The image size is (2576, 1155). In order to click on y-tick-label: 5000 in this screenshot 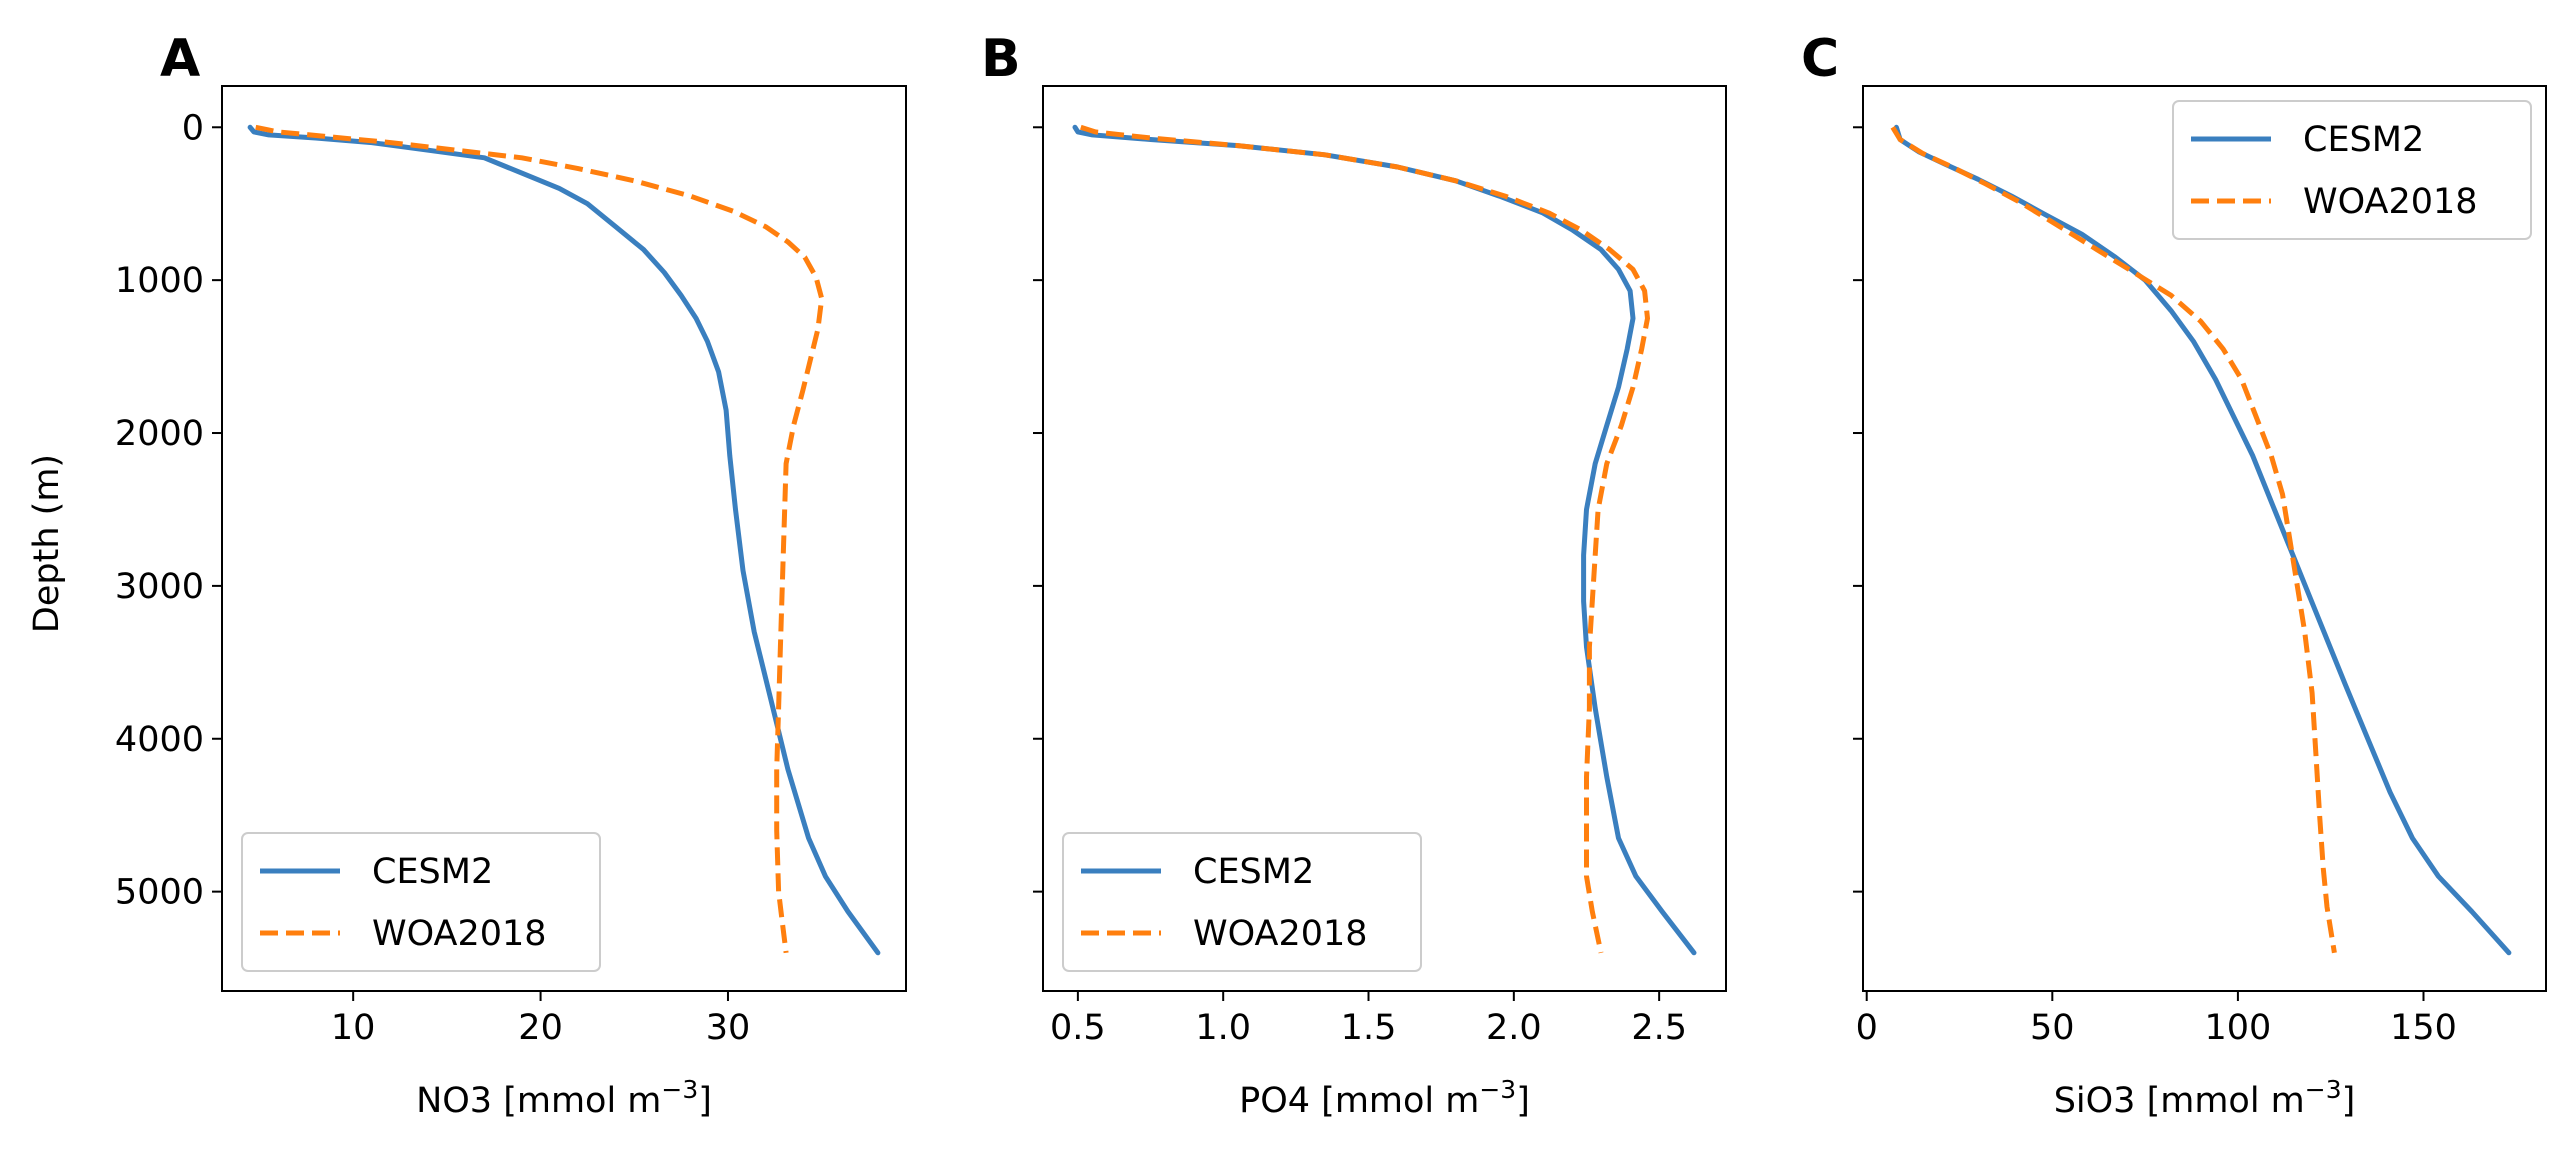, I will do `click(159, 893)`.